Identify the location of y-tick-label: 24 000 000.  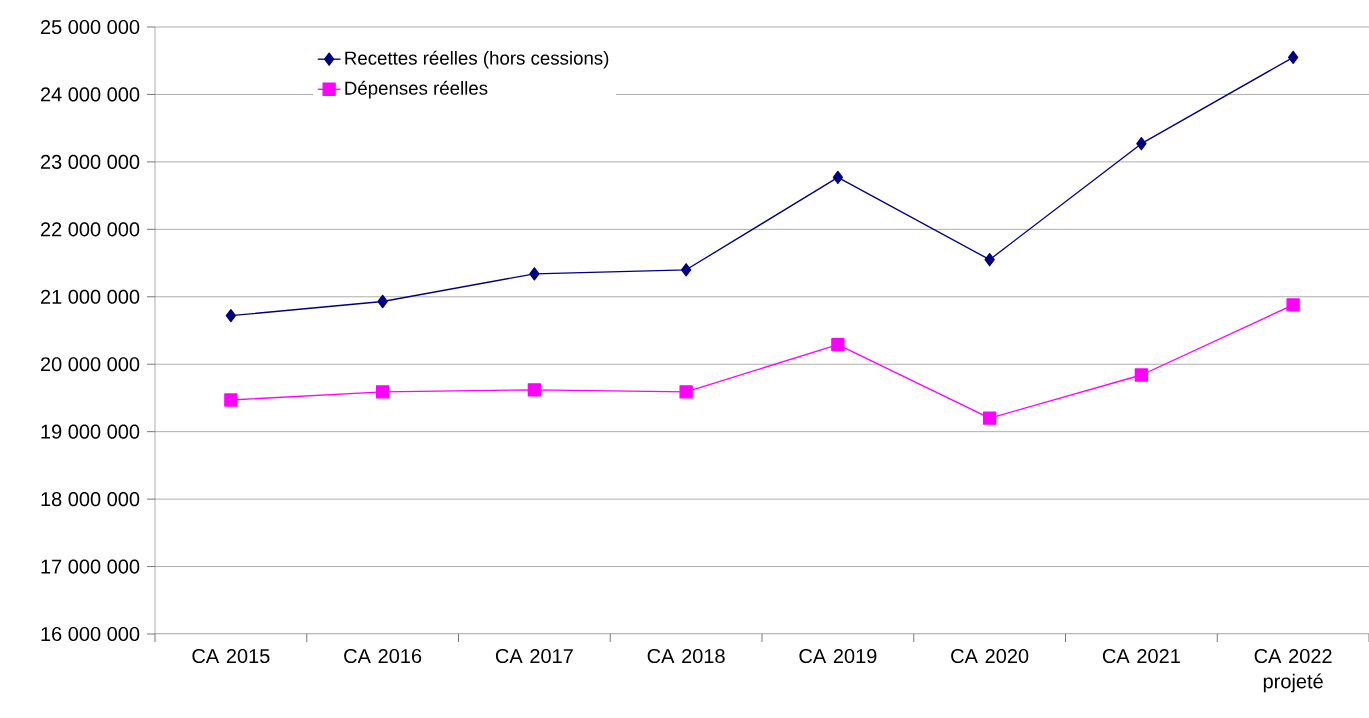
(90, 94).